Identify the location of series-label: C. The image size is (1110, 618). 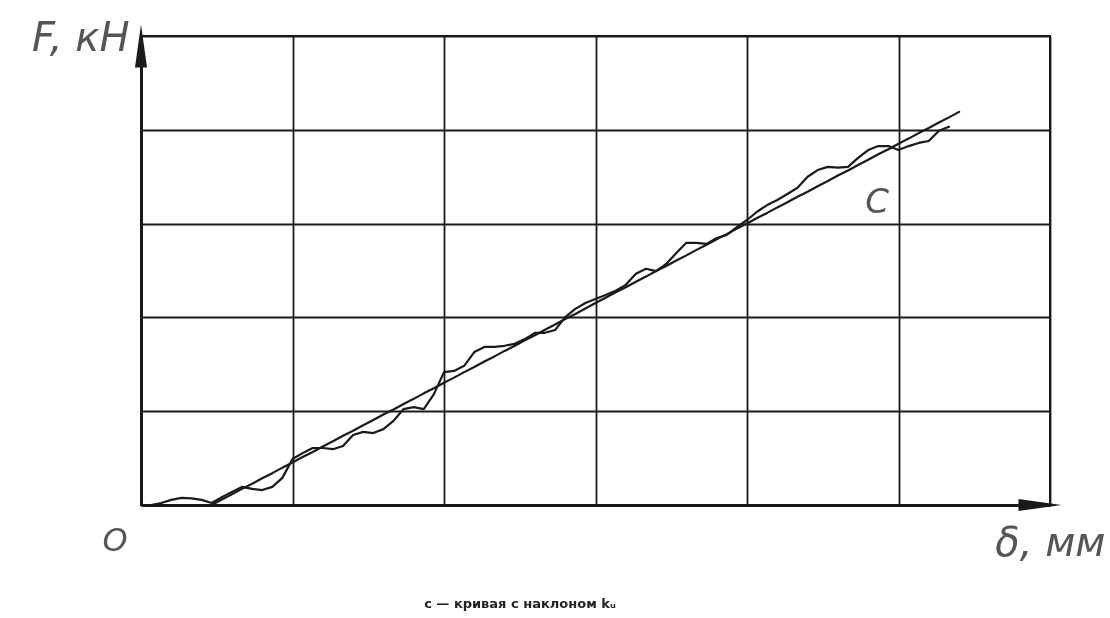
(877, 200).